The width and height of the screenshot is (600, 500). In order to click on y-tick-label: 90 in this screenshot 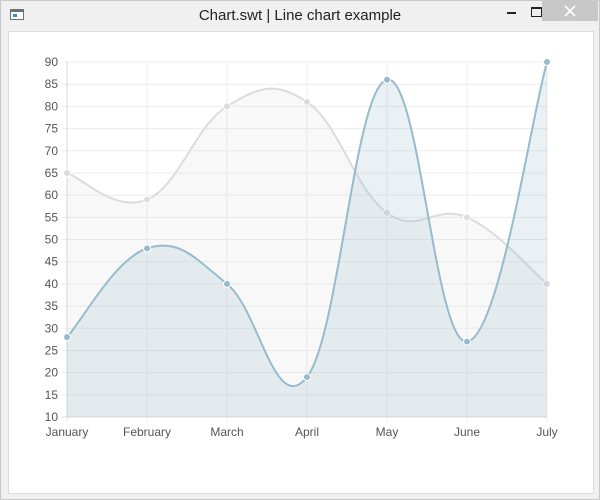, I will do `click(52, 62)`.